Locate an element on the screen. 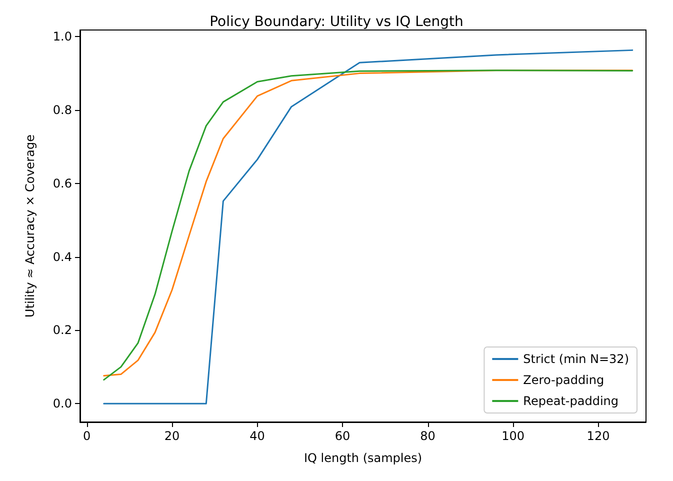 This screenshot has width=673, height=481. x-tick-label: 40 is located at coordinates (257, 436).